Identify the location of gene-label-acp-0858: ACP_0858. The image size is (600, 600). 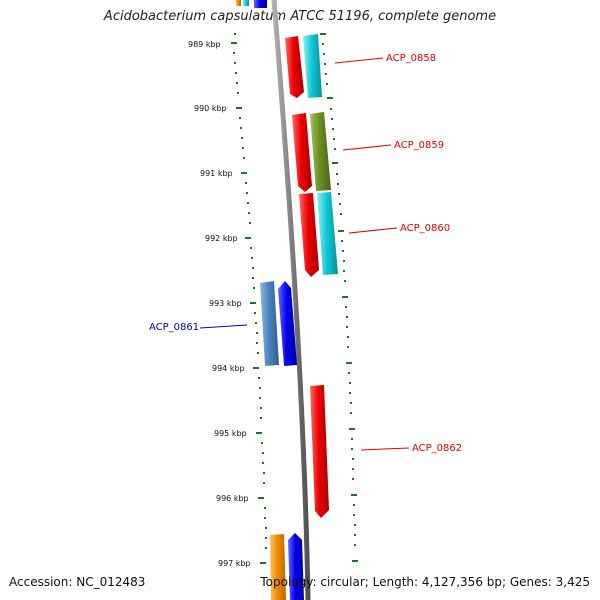
(411, 58).